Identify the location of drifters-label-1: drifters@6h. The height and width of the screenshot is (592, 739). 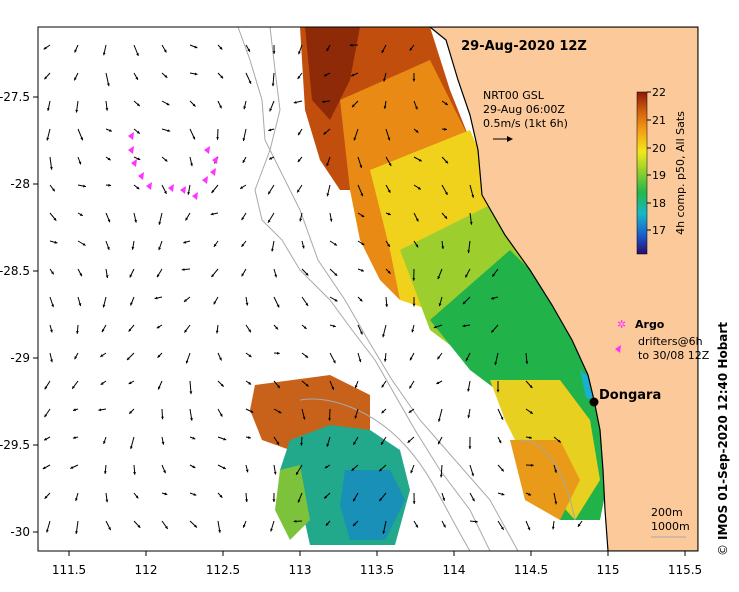
(670, 341).